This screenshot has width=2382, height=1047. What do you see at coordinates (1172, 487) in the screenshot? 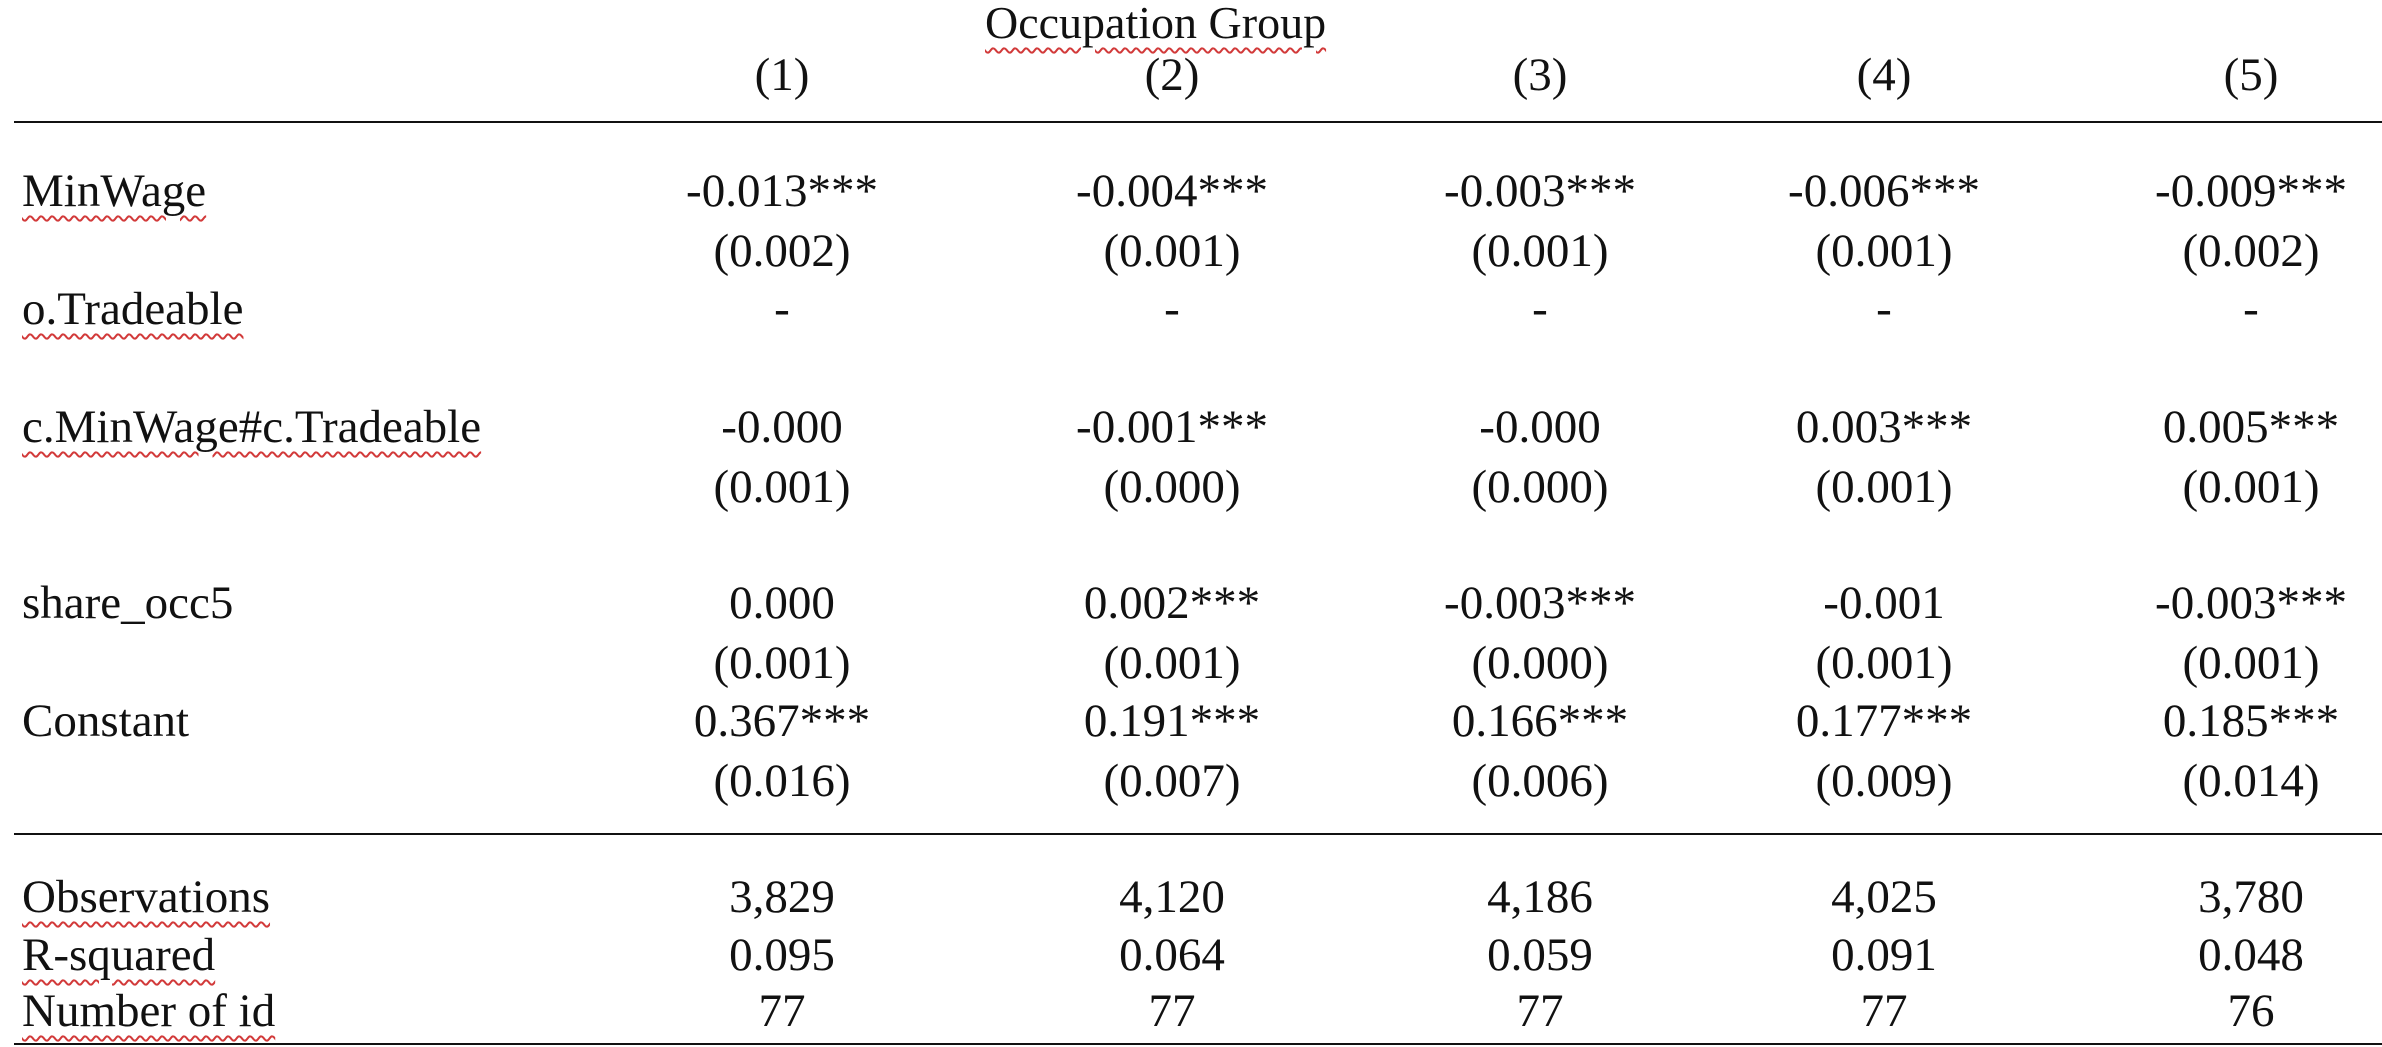
I see `se-interaction-2: (0.000)` at bounding box center [1172, 487].